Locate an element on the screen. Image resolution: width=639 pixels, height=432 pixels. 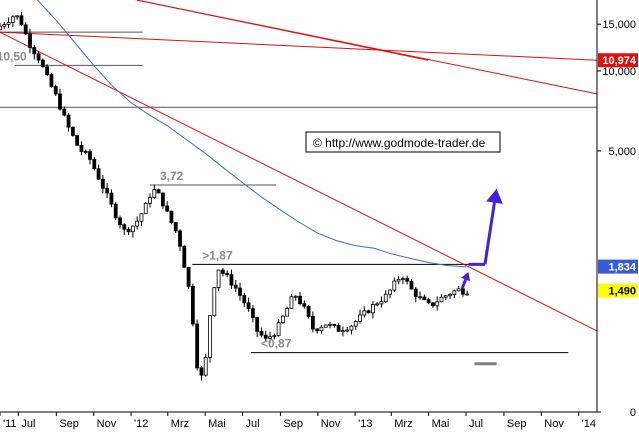
level-label: 10,50 is located at coordinates (13, 56).